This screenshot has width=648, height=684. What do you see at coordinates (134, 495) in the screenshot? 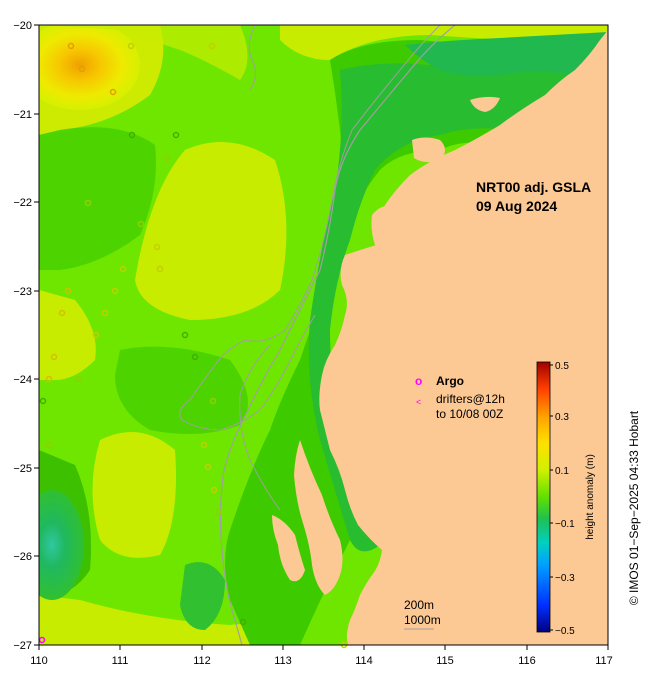
I see `anomaly-south-center` at bounding box center [134, 495].